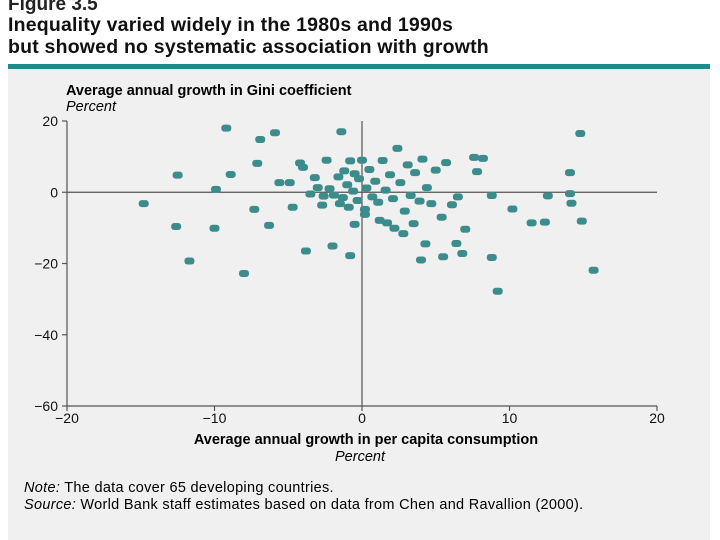 The width and height of the screenshot is (720, 540). What do you see at coordinates (50, 505) in the screenshot?
I see `source-label: Source:` at bounding box center [50, 505].